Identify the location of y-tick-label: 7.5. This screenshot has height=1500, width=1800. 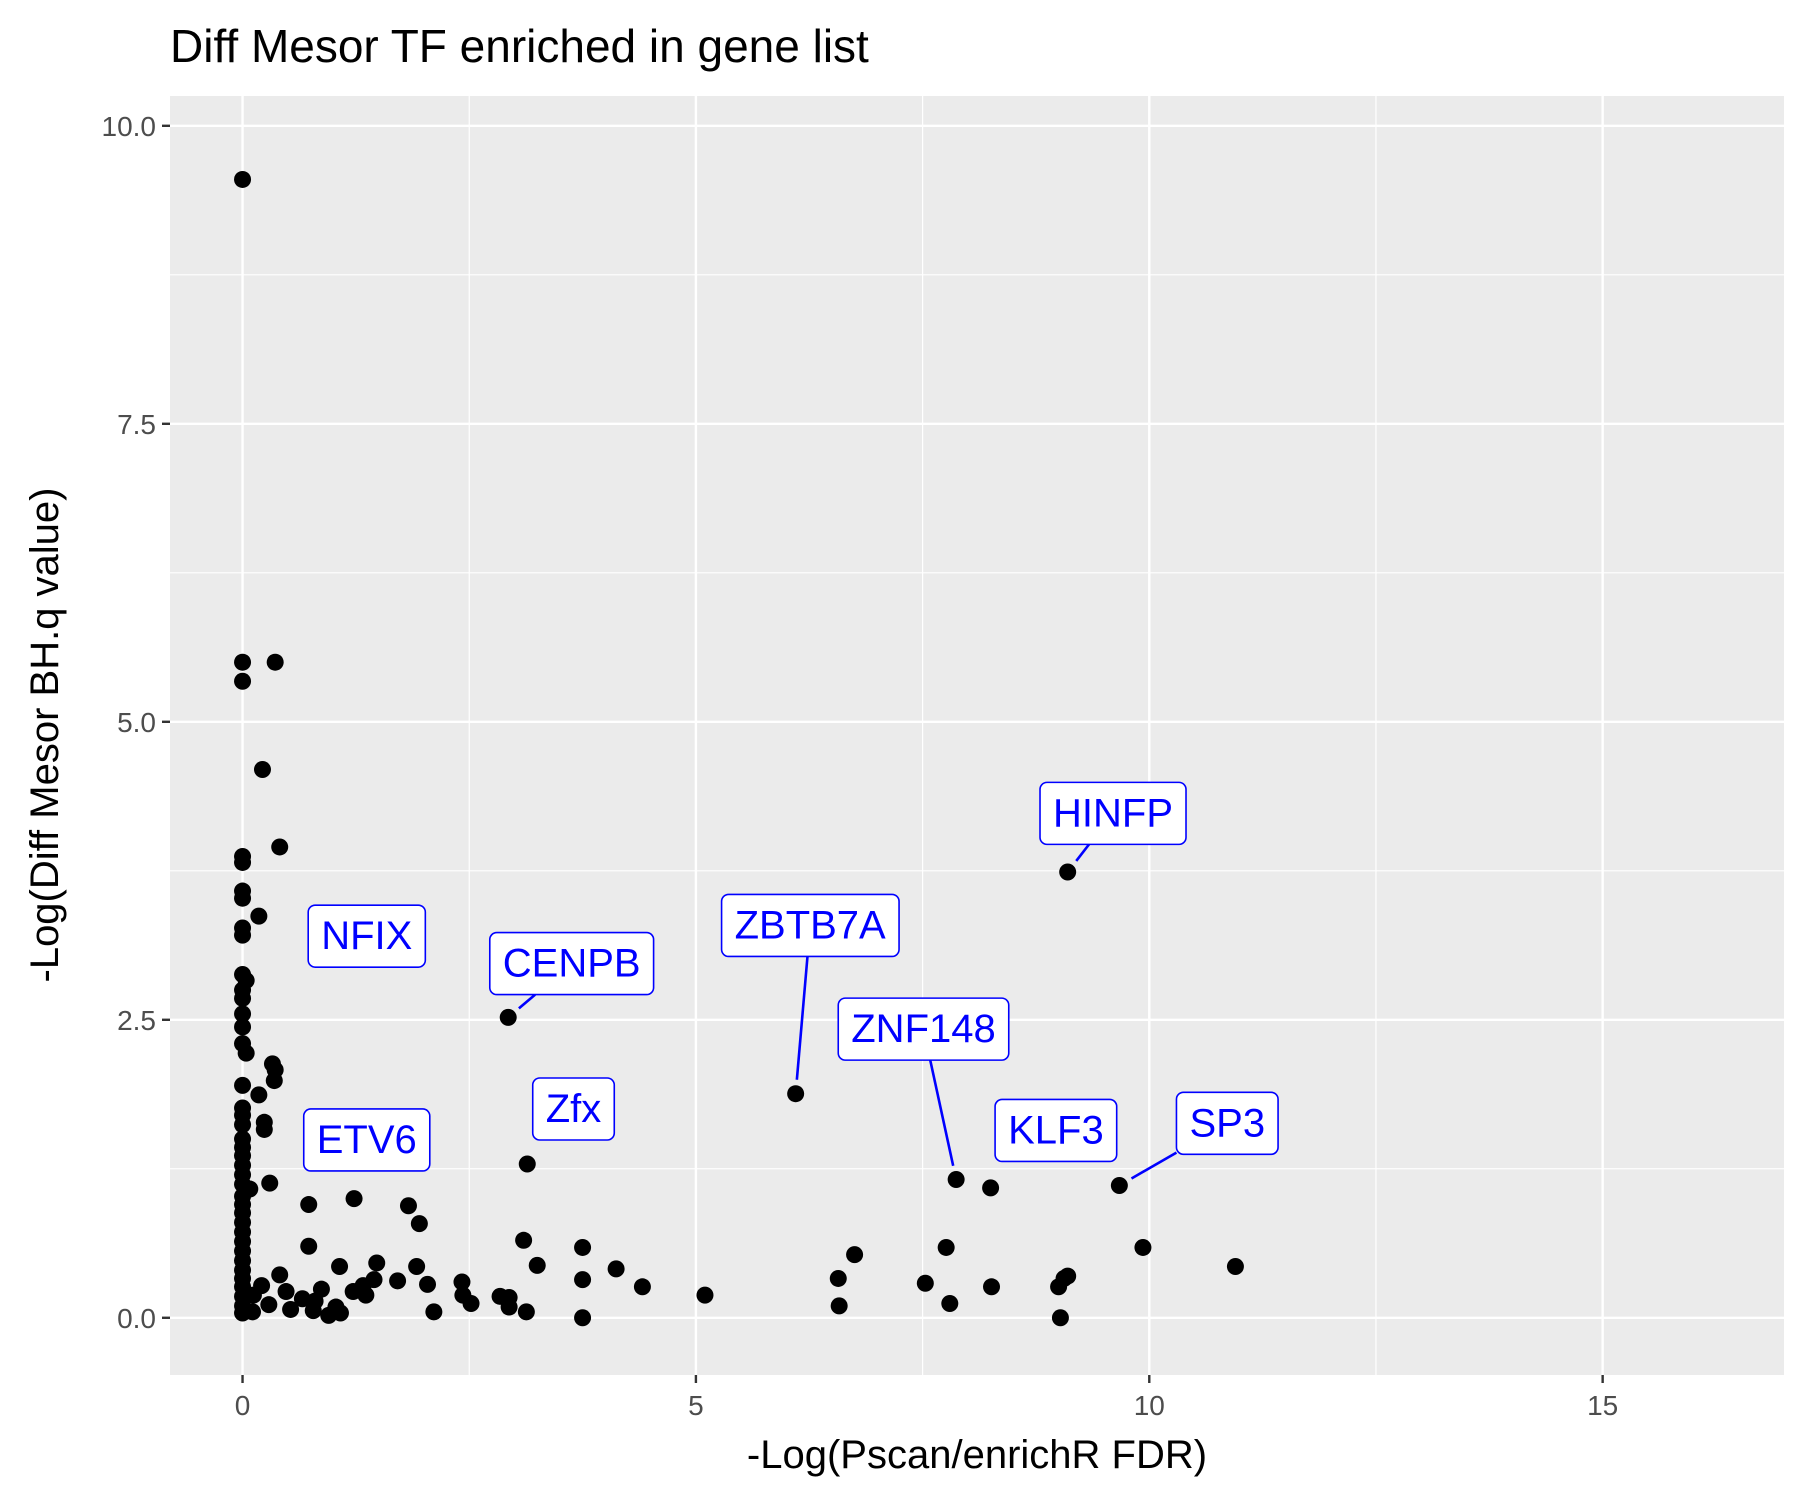
(136, 424).